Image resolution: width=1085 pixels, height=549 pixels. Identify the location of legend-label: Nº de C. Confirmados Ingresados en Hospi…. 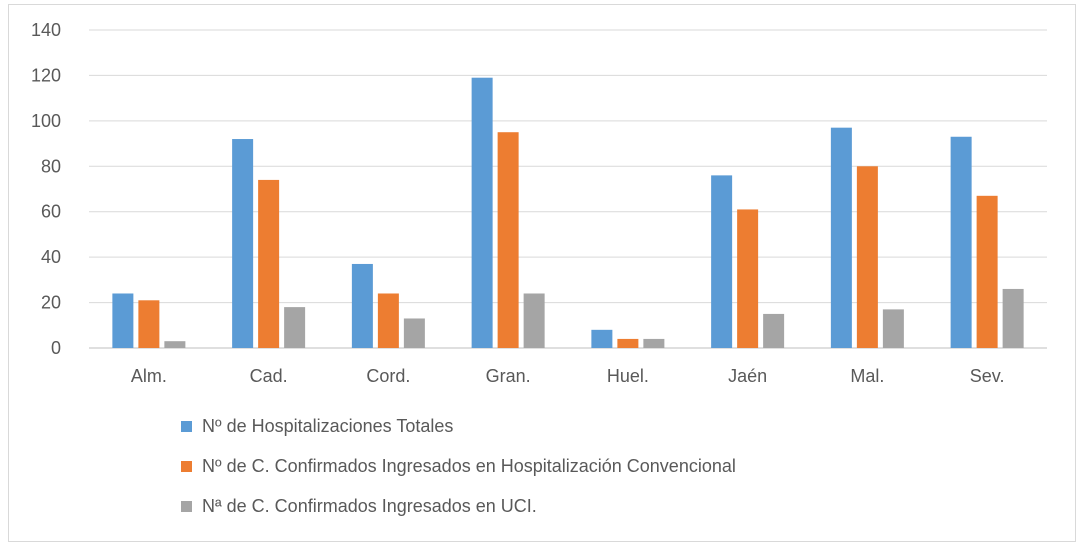
(469, 466).